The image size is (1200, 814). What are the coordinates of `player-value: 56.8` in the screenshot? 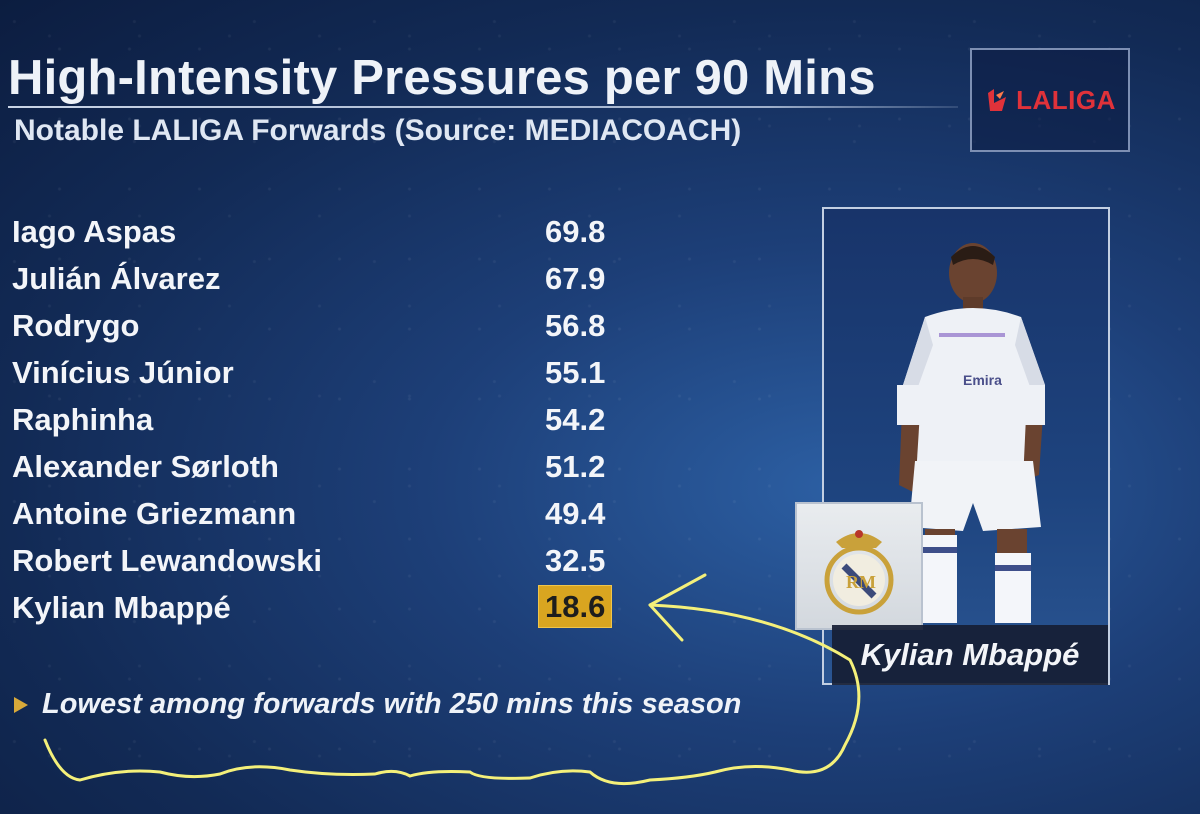 It's located at (575, 325).